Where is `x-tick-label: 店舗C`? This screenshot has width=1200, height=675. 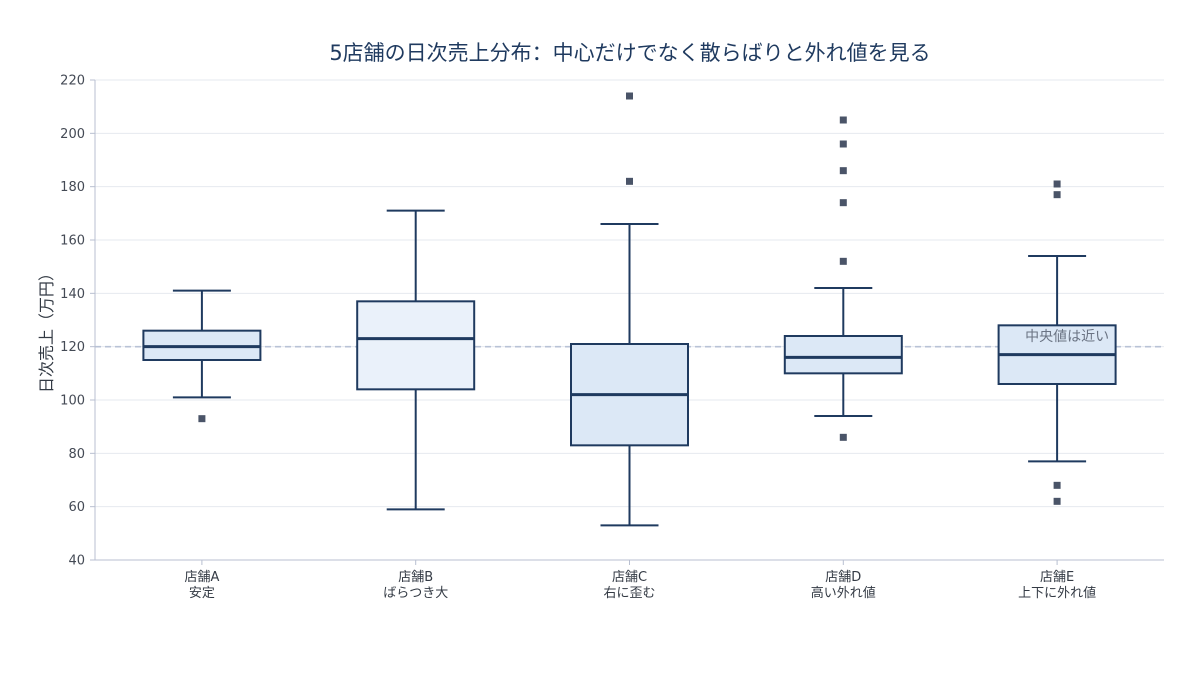
x-tick-label: 店舗C is located at coordinates (629, 577).